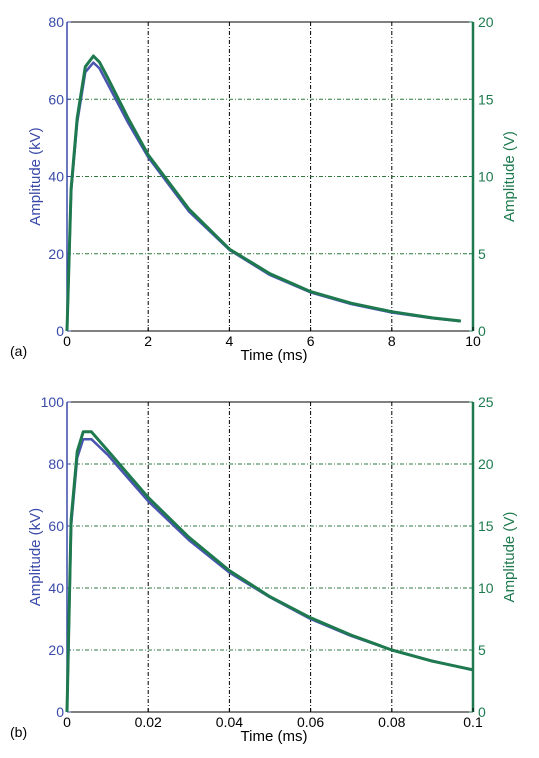 The image size is (539, 758). What do you see at coordinates (229, 722) in the screenshot?
I see `x-tick-label: 0.04` at bounding box center [229, 722].